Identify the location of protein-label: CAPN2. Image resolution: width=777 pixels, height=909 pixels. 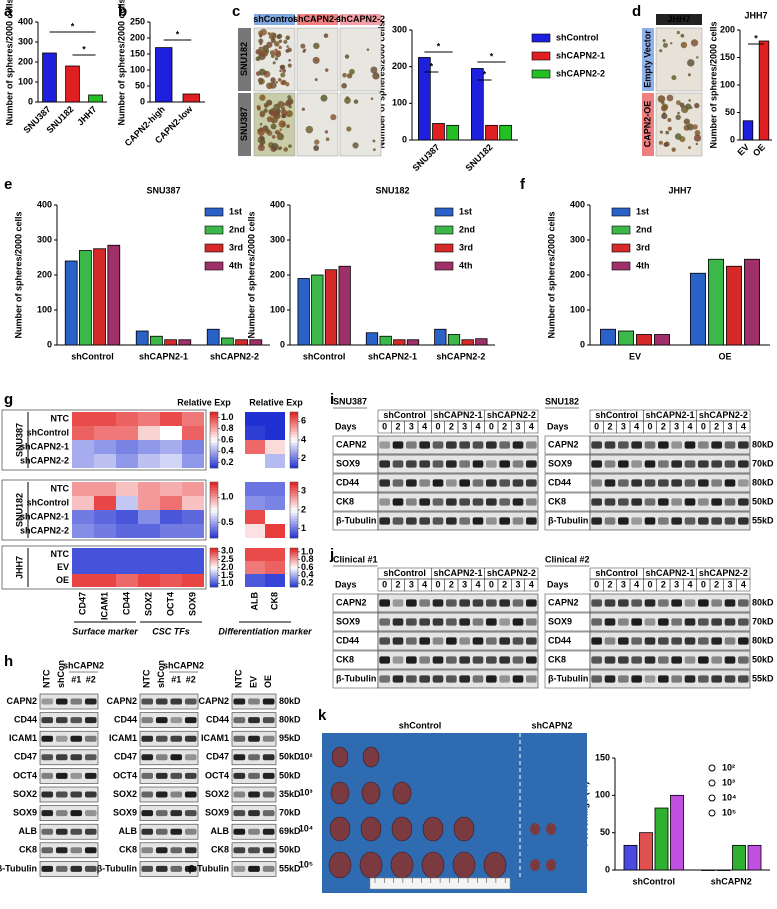
(351, 444).